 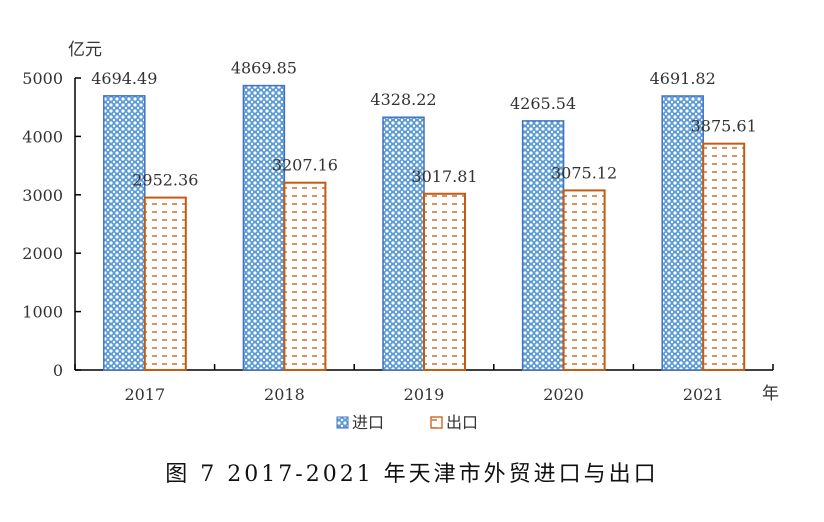 I want to click on x-tick-label: 2017, so click(x=144, y=394).